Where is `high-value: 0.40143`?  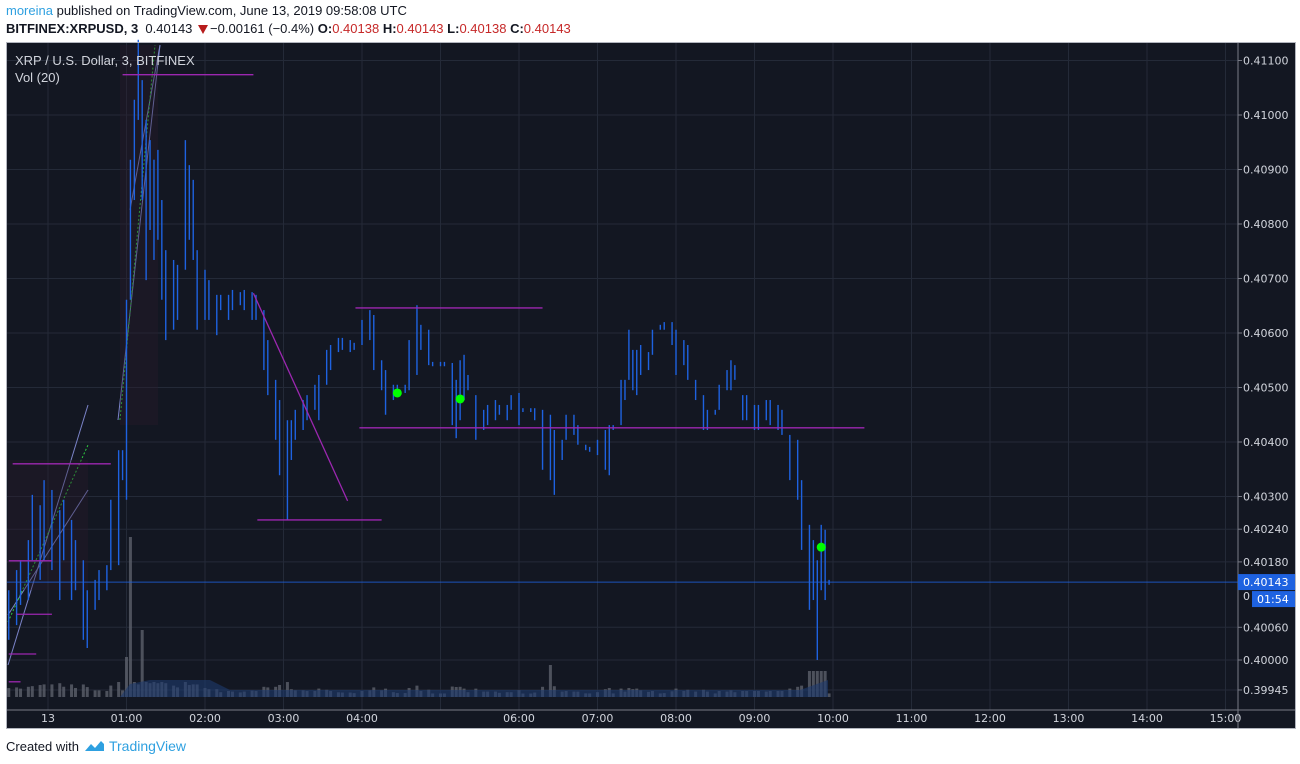 high-value: 0.40143 is located at coordinates (420, 28).